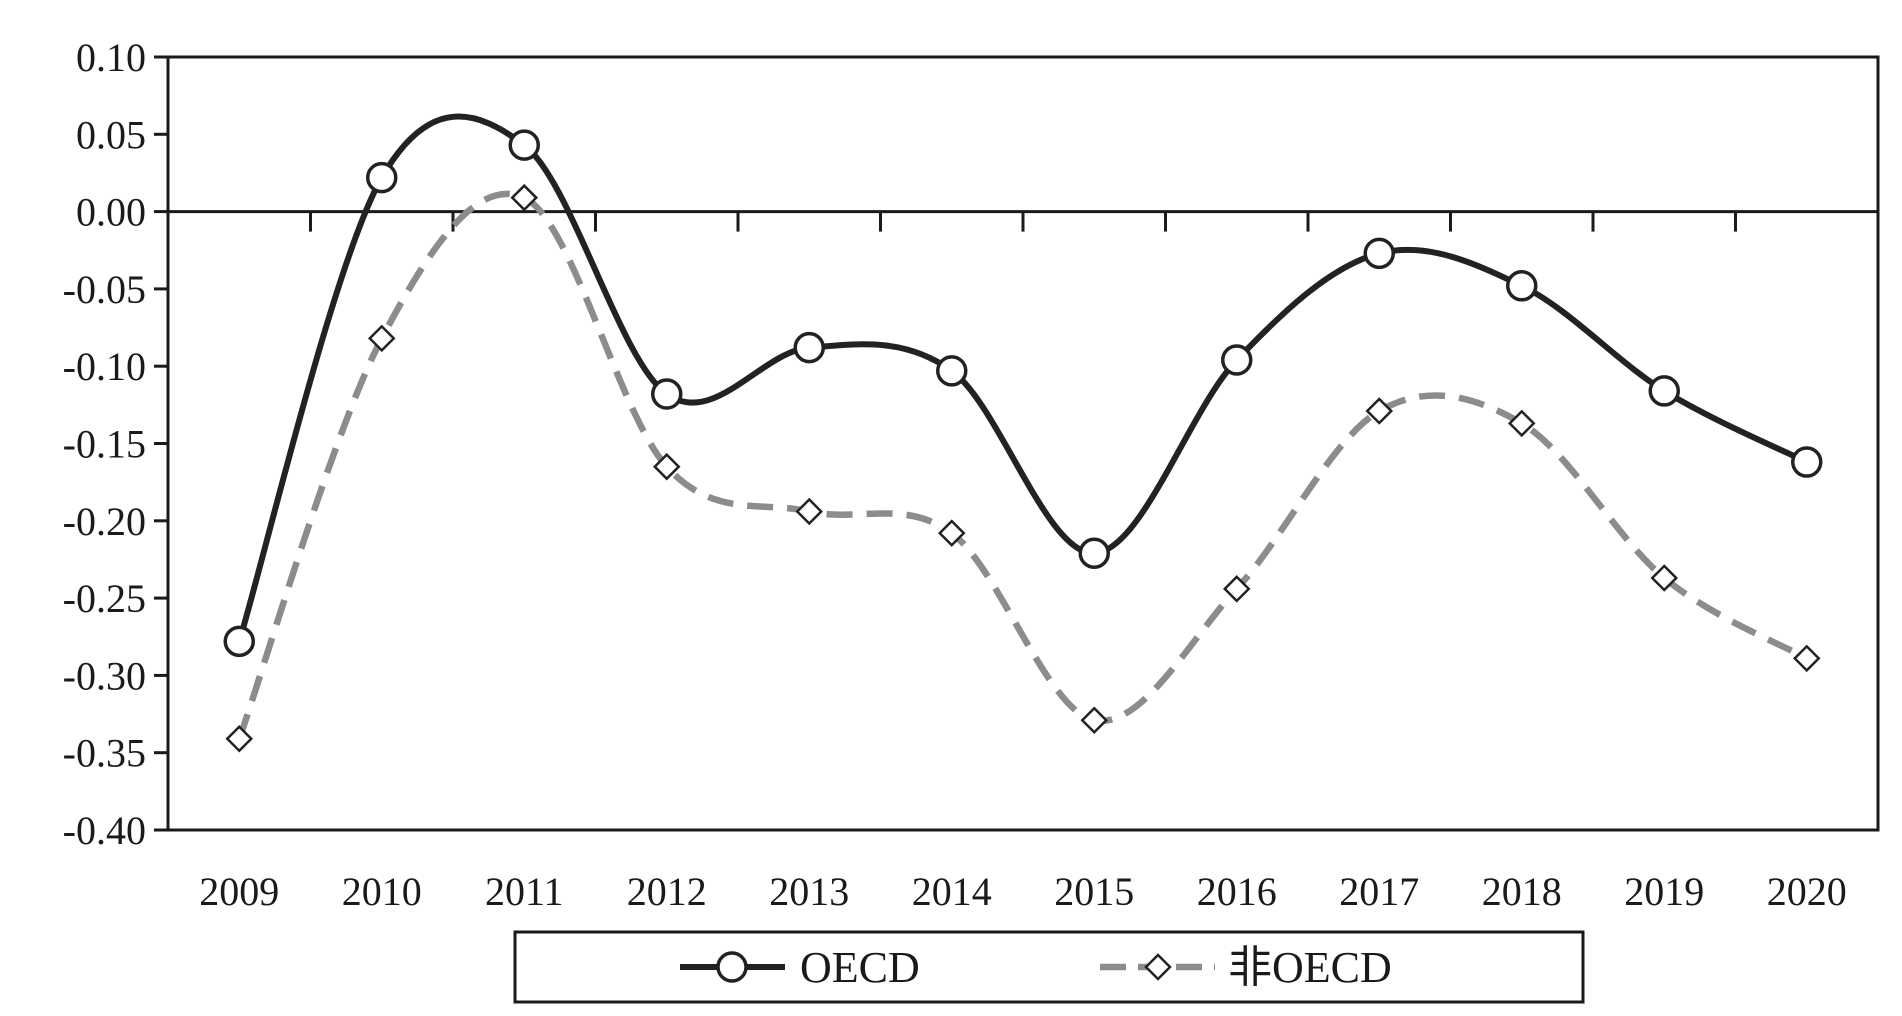 The height and width of the screenshot is (1016, 1902). Describe the element at coordinates (1379, 891) in the screenshot. I see `x-tick-label: 2017` at that location.